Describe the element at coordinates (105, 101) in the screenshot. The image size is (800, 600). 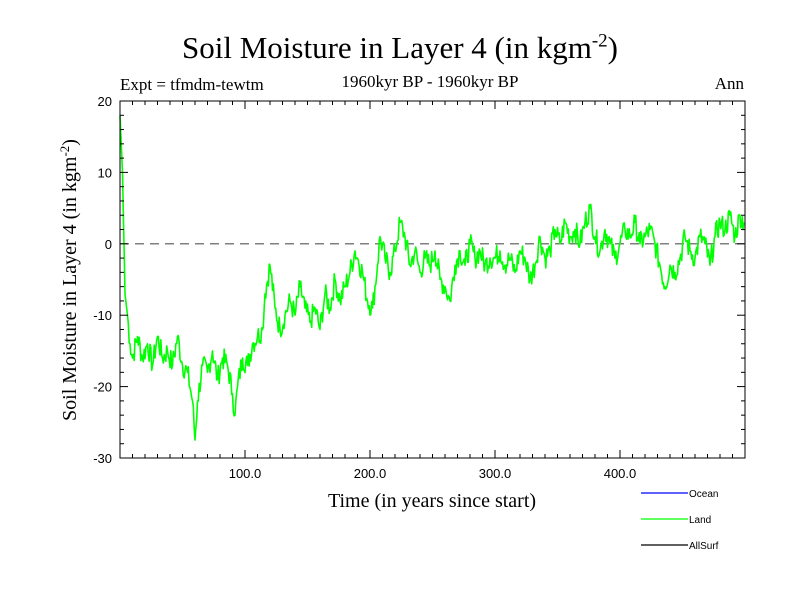
I see `y-tick-label: 20` at that location.